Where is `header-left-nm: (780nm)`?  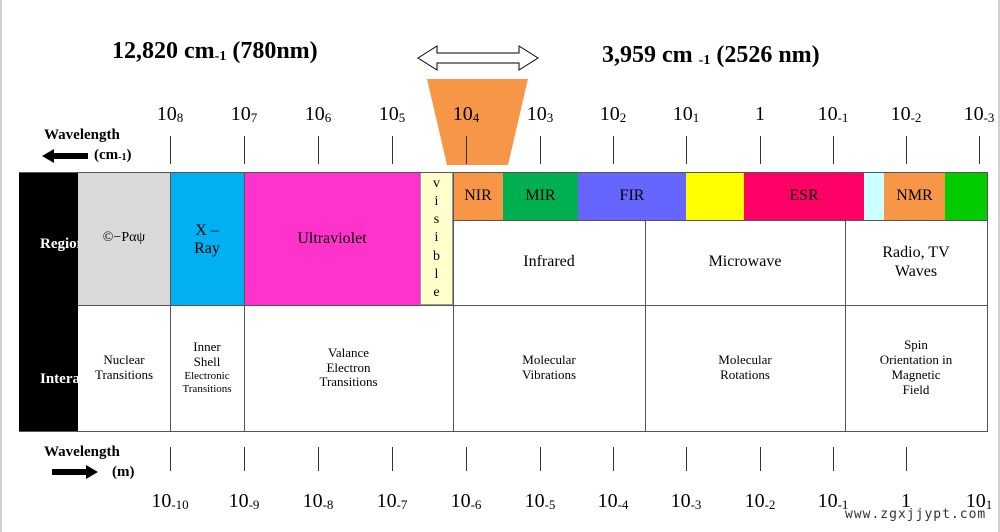
header-left-nm: (780nm) is located at coordinates (272, 51).